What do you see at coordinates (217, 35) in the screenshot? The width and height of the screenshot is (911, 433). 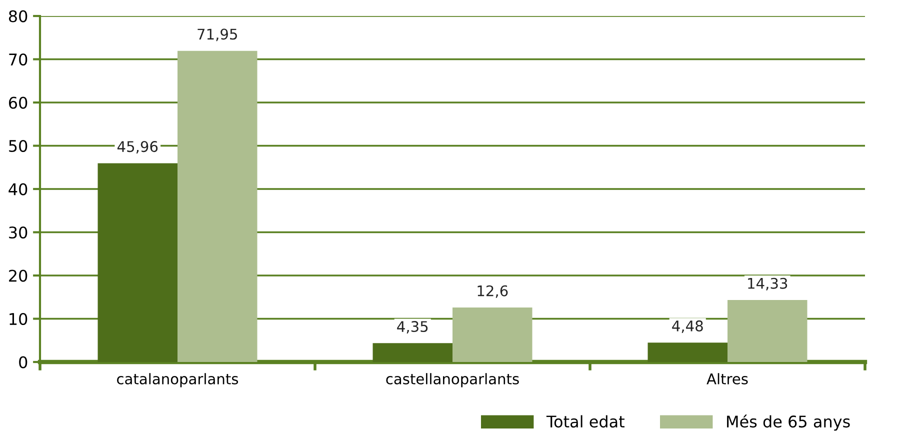 I see `data-label: 71,95` at bounding box center [217, 35].